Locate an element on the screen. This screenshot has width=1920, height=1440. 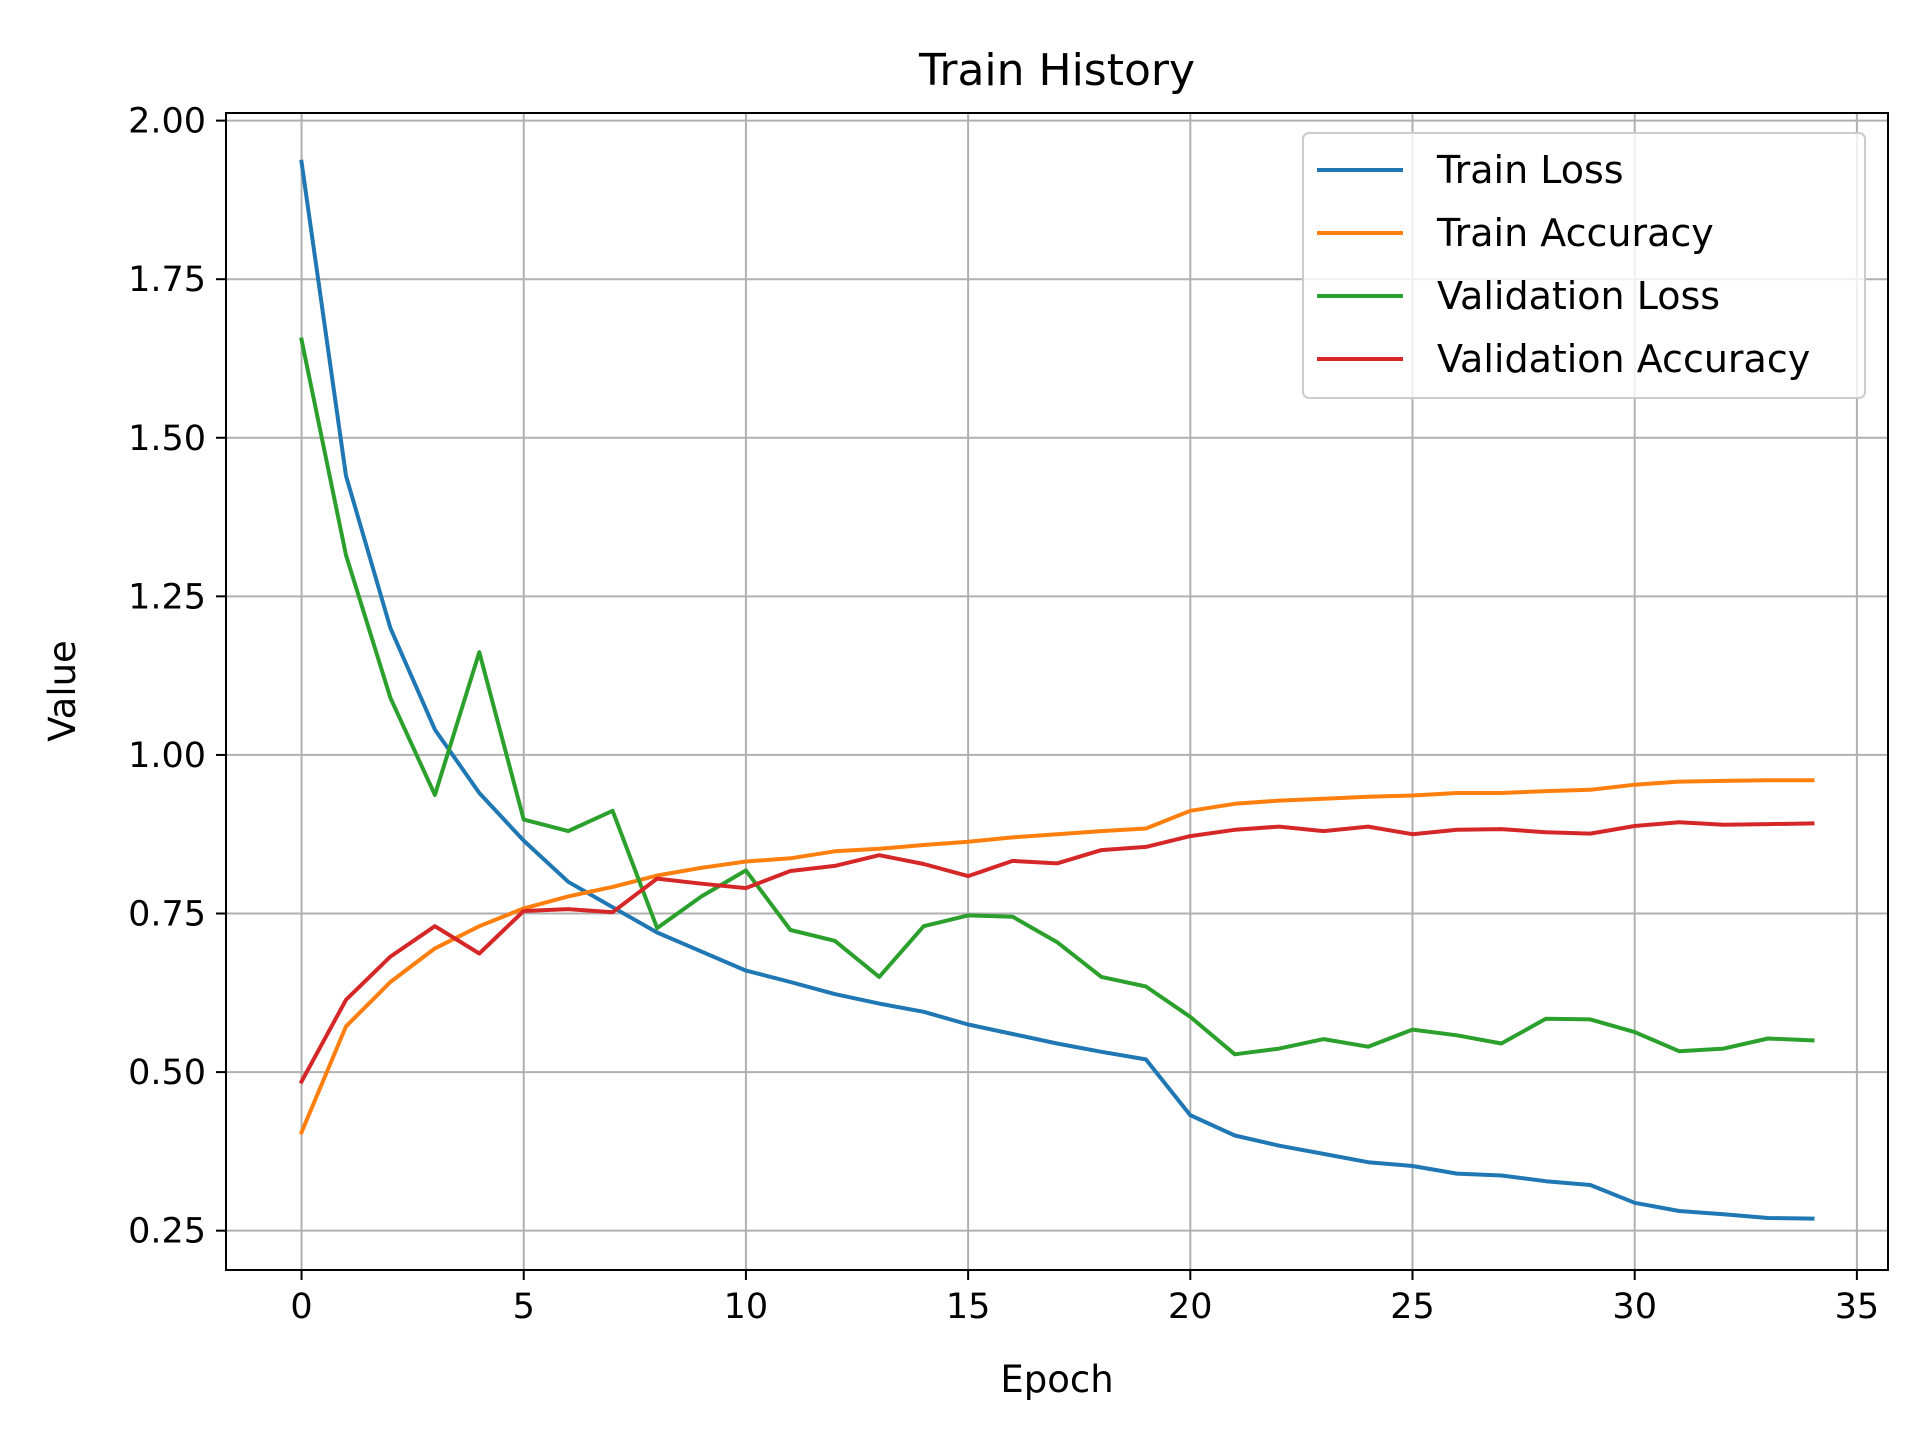
y-tick-label: 0.75 is located at coordinates (167, 915).